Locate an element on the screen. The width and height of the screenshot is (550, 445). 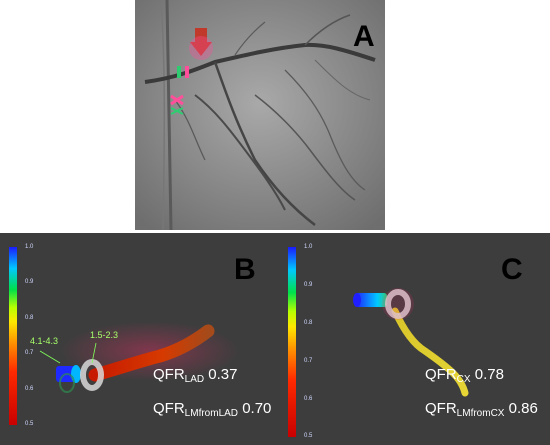
stenosis-arrow-icon is located at coordinates (201, 44).